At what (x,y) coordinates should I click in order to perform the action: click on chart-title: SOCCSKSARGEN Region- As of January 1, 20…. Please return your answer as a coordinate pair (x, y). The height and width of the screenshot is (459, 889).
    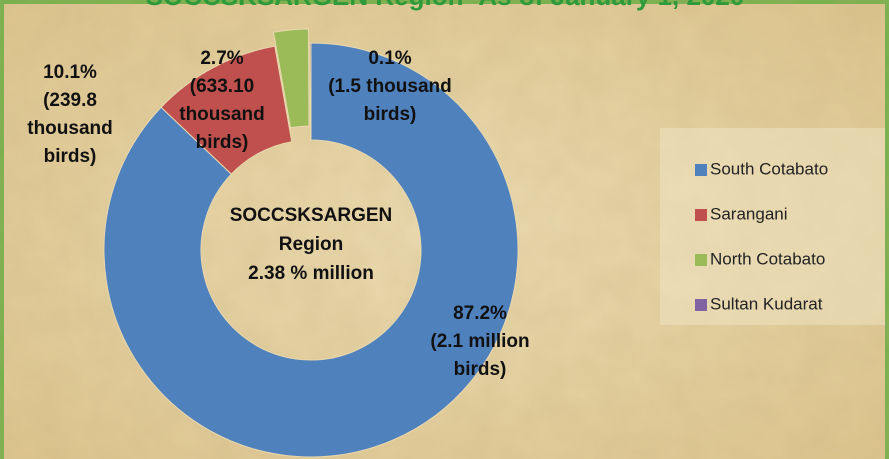
    Looking at the image, I should click on (445, 5).